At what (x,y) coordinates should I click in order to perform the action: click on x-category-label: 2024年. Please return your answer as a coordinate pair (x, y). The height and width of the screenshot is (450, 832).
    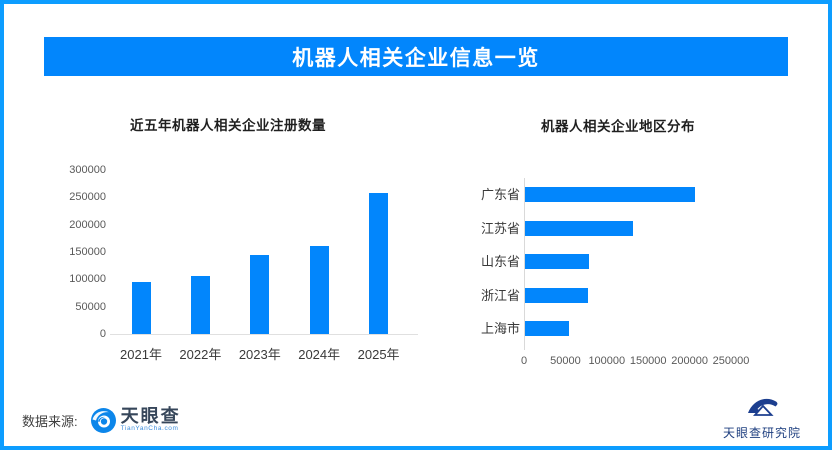
    Looking at the image, I should click on (319, 354).